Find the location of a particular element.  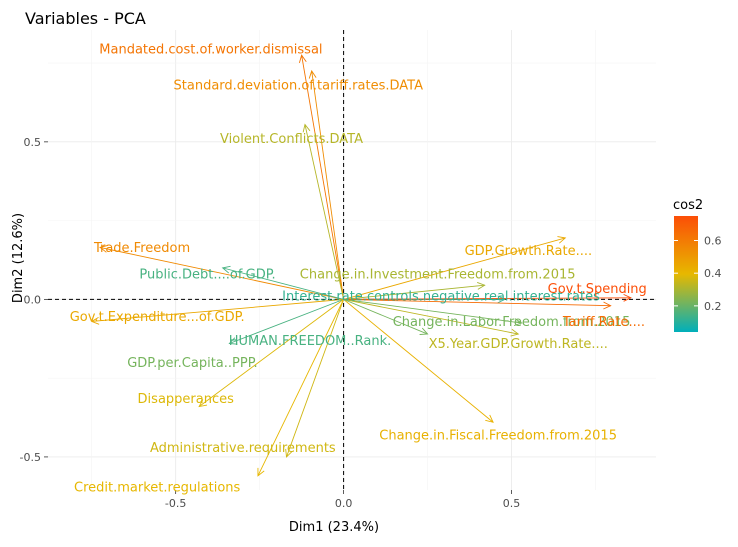

variable-label: Change.in.Investment.Freedom.from.2015 is located at coordinates (438, 275).